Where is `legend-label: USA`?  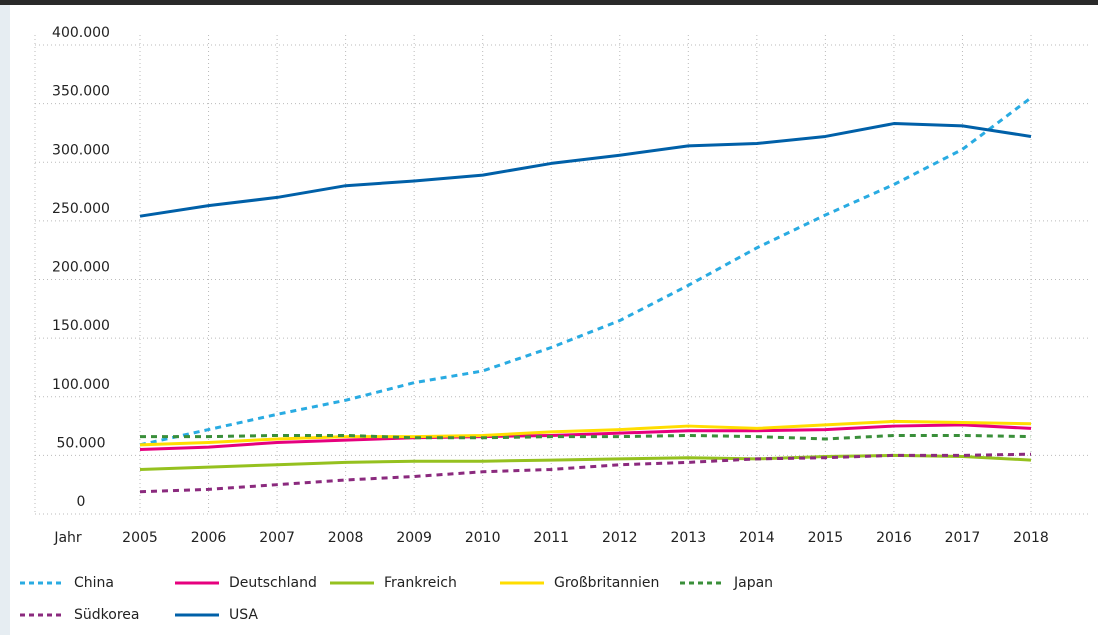 legend-label: USA is located at coordinates (243, 615).